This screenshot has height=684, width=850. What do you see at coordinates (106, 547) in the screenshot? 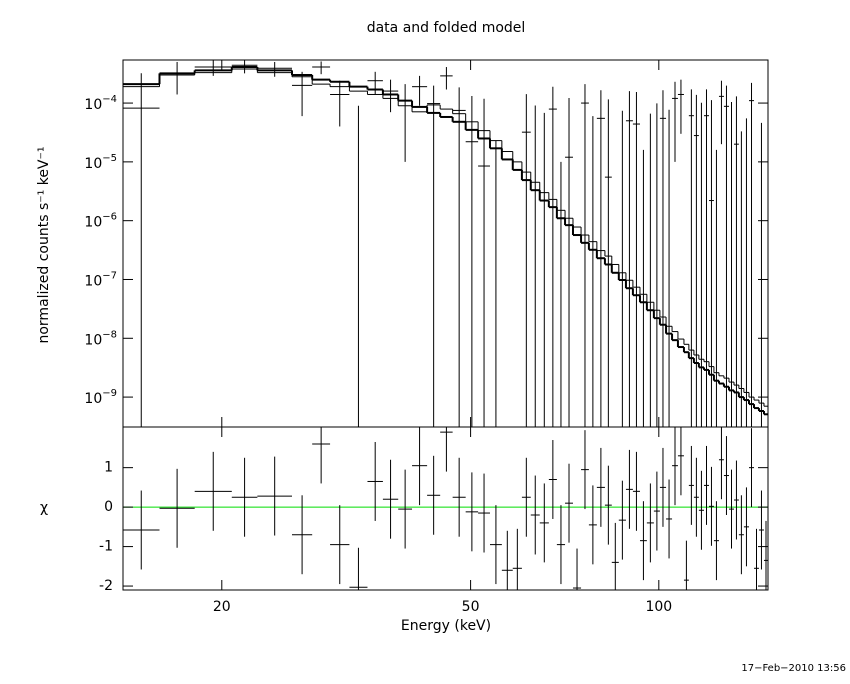
I see `y-tick-label: -1` at bounding box center [106, 547].